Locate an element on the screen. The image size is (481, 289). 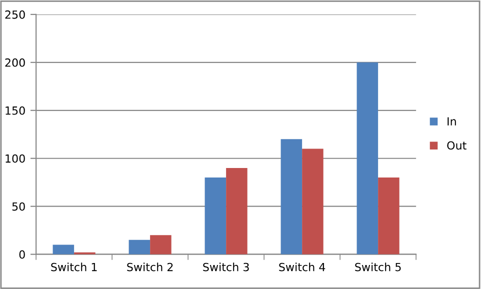
legend-label: Out is located at coordinates (456, 145).